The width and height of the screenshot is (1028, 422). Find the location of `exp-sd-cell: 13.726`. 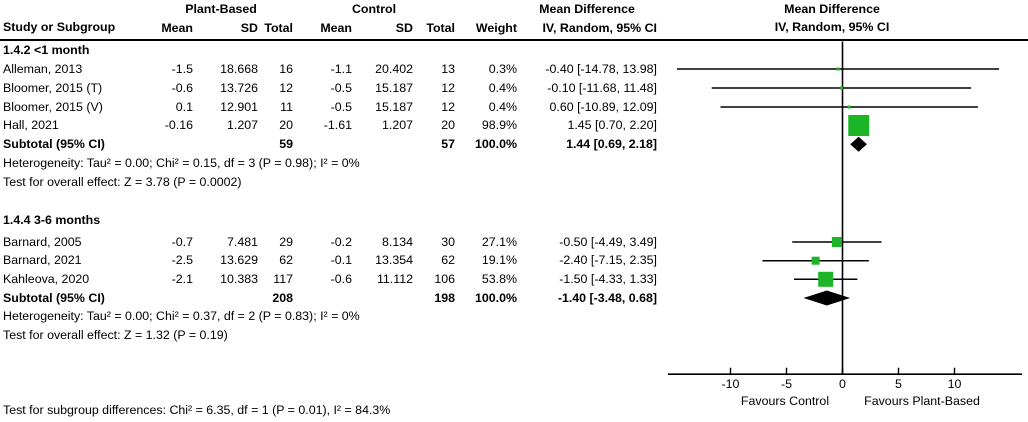

exp-sd-cell: 13.726 is located at coordinates (239, 87).